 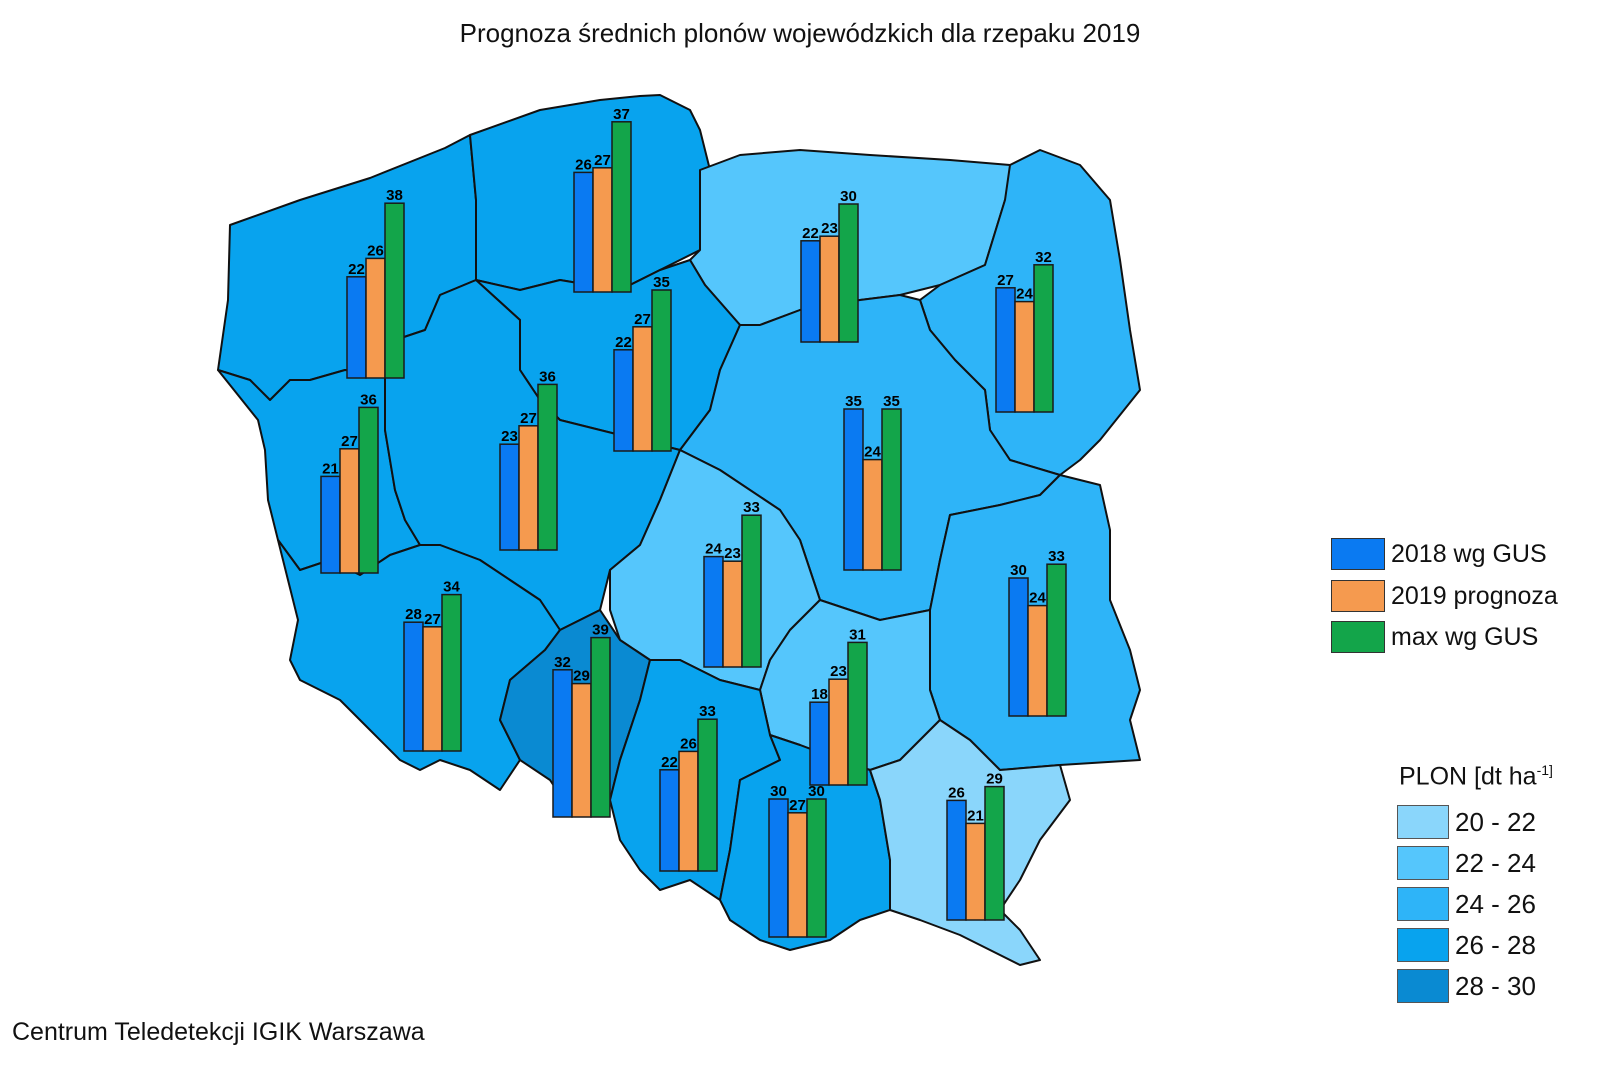 I want to click on bar-max-dolnoslaskie, so click(x=451, y=672).